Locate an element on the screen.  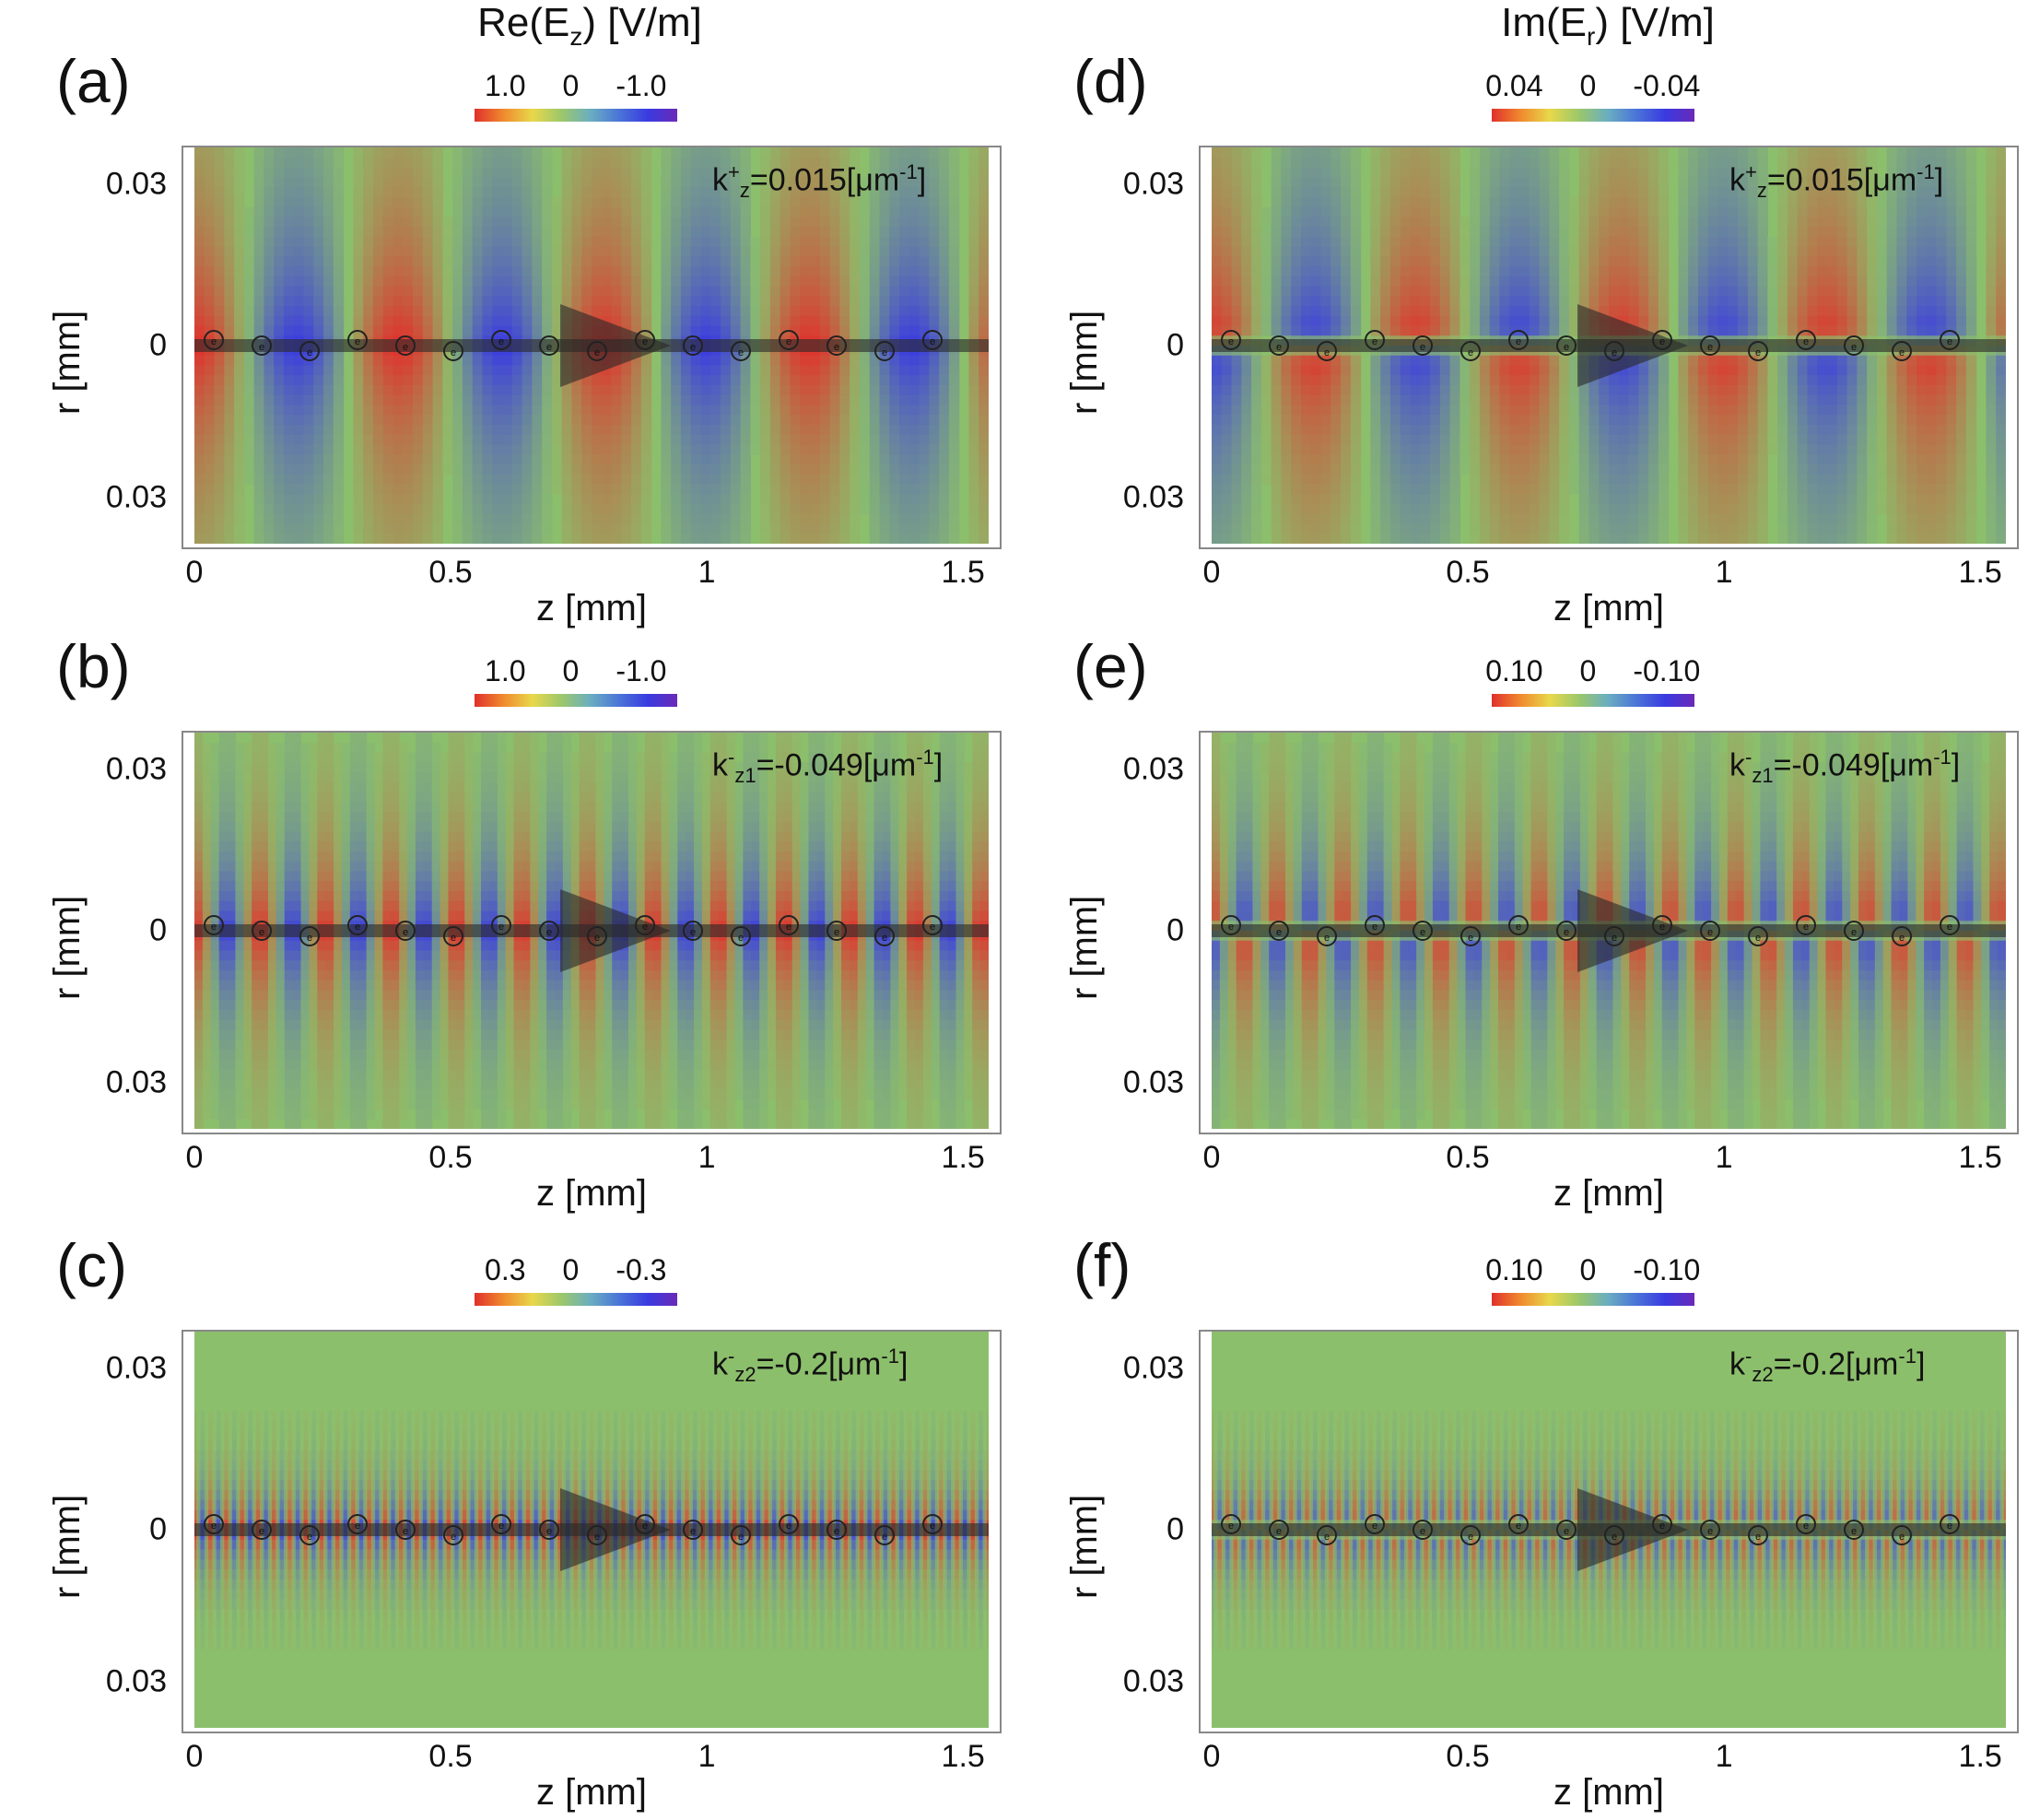
column-title: Im(Er) [V/m] is located at coordinates (1608, 26).